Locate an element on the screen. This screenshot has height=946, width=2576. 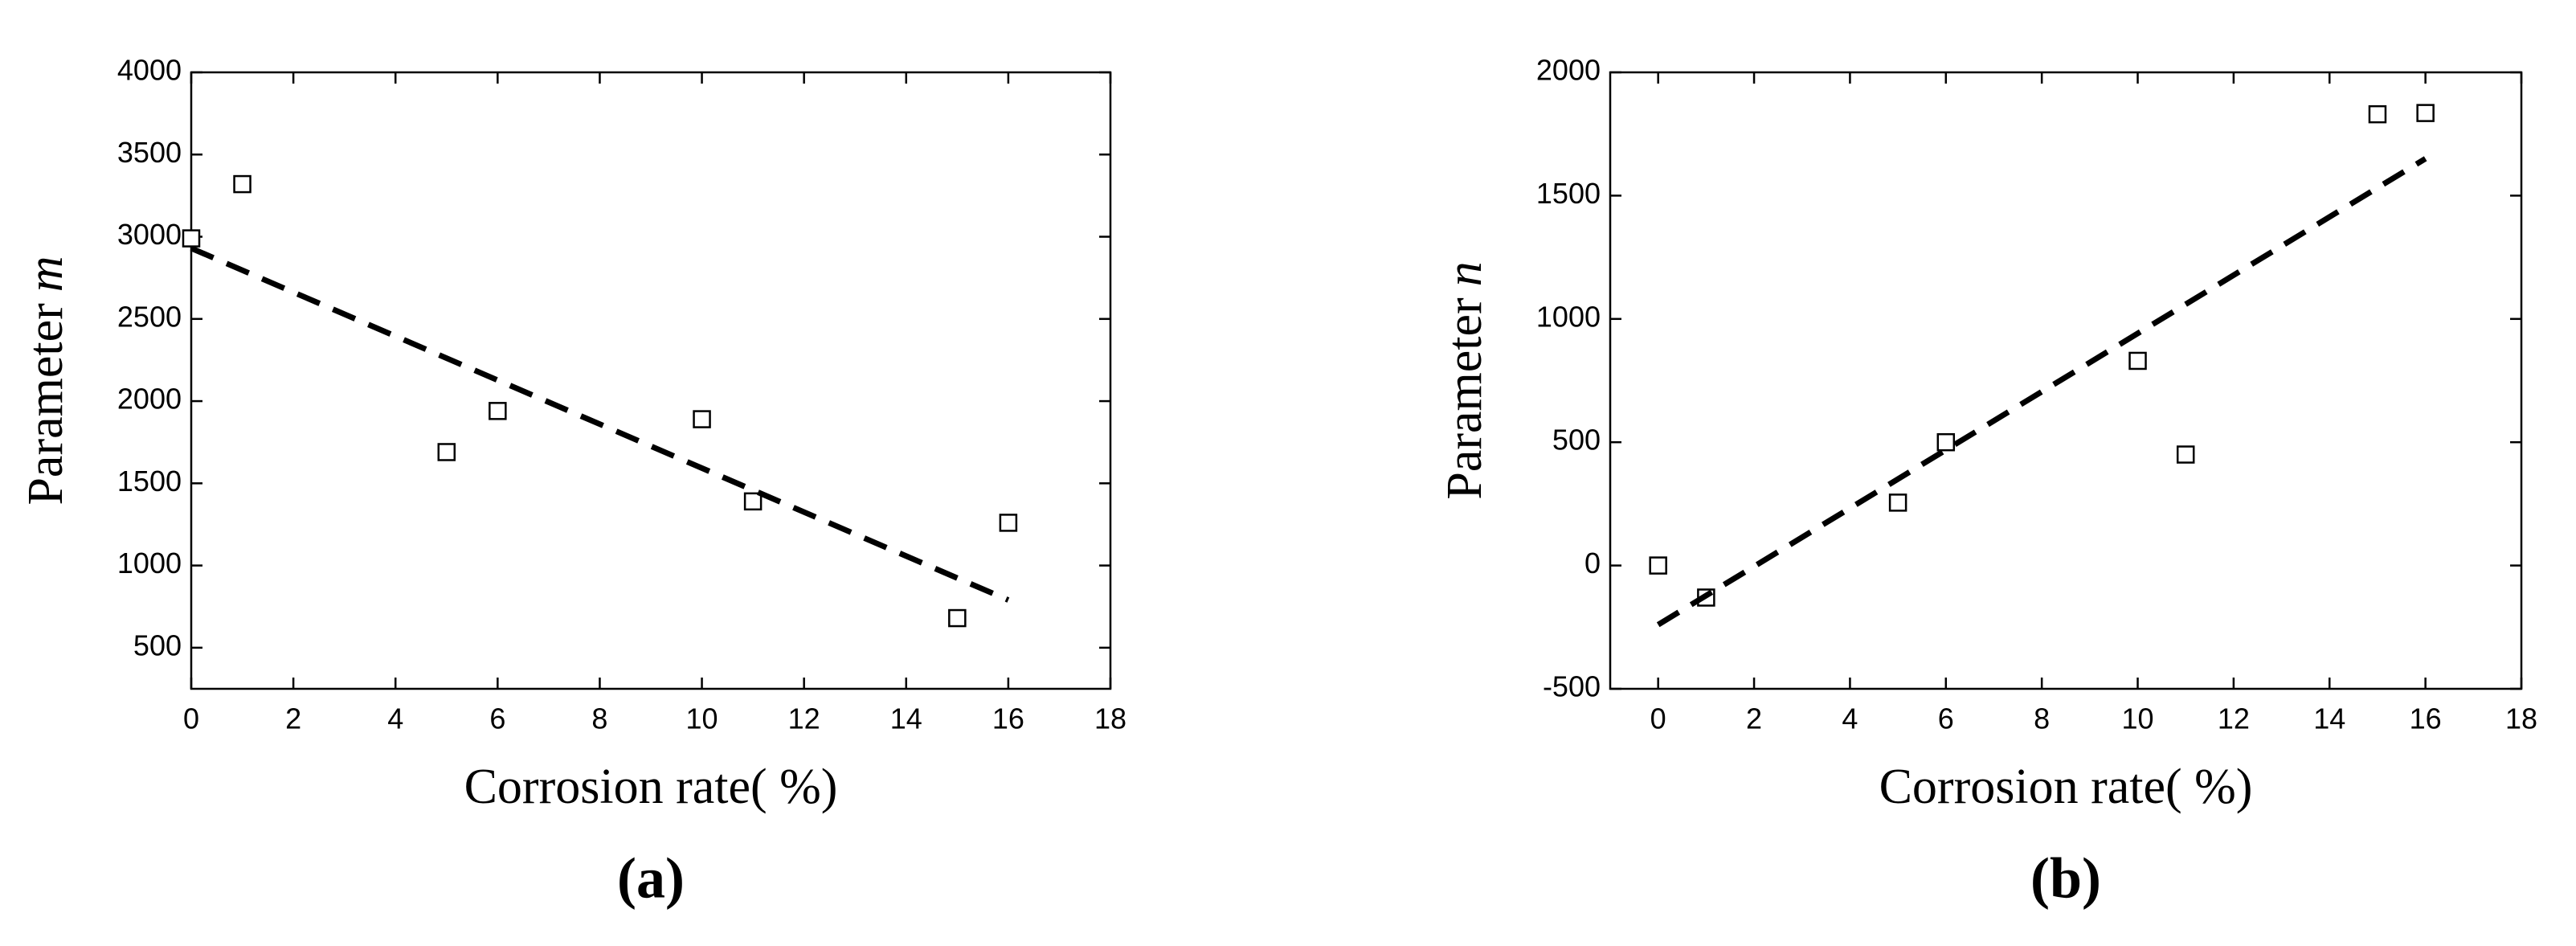
y-tick-label: -500 is located at coordinates (1572, 686).